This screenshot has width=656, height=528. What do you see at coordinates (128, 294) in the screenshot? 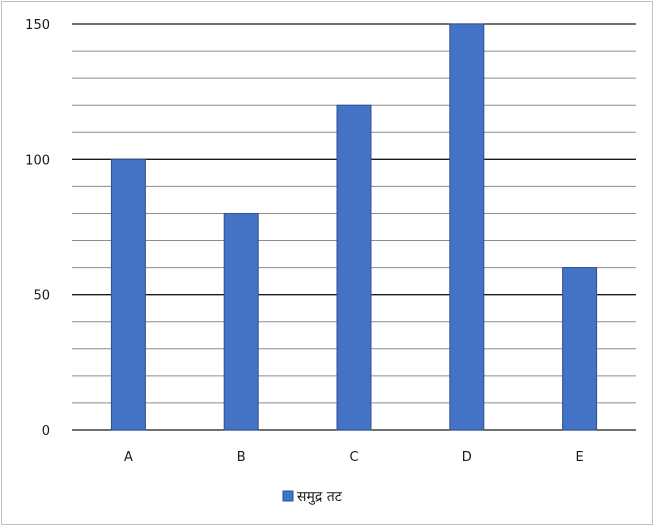
I see `bar-A` at bounding box center [128, 294].